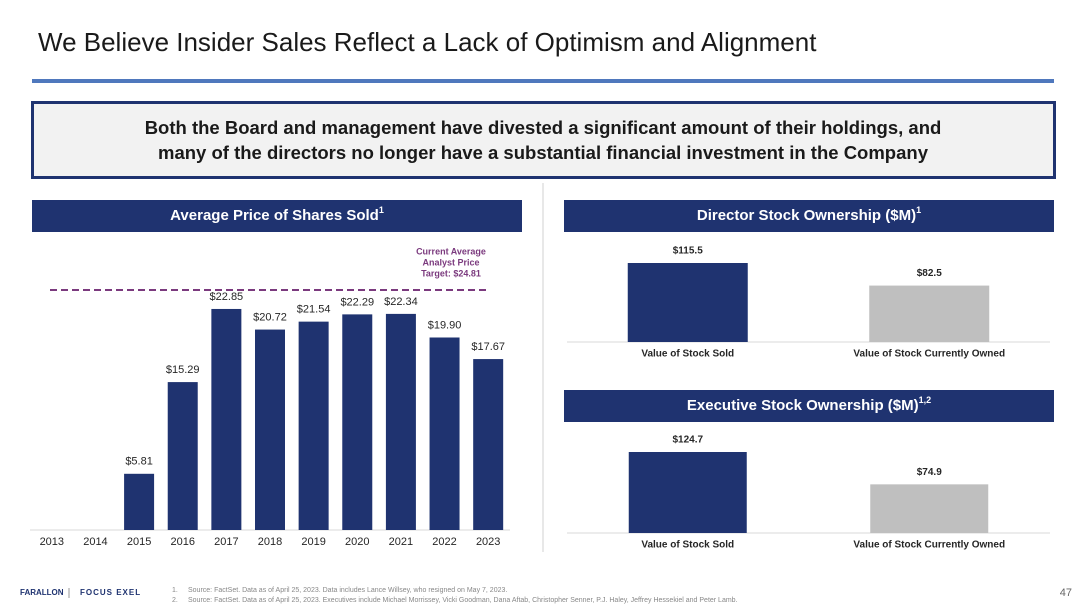 This screenshot has width=1088, height=612. What do you see at coordinates (401, 542) in the screenshot?
I see `x-tick-label: 2021` at bounding box center [401, 542].